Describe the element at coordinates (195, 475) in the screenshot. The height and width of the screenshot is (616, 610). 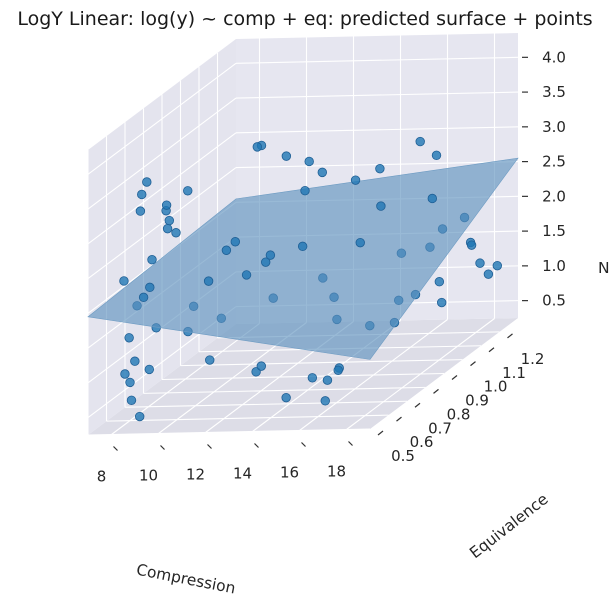
I see `x-tick-label: 12` at that location.